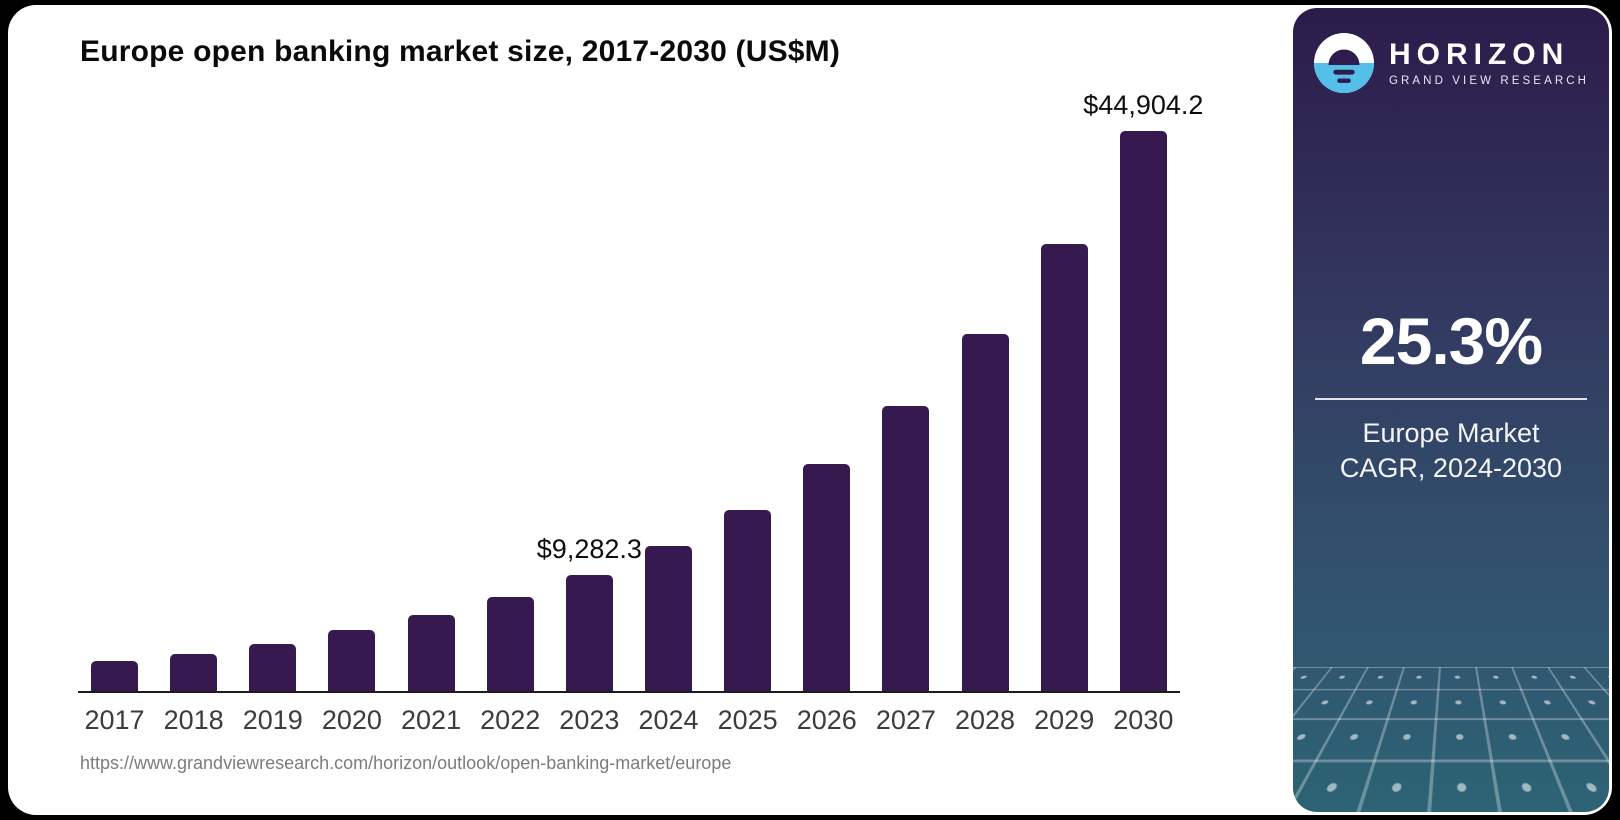 Image resolution: width=1620 pixels, height=820 pixels. Describe the element at coordinates (589, 434) in the screenshot. I see `bar-column-2023: $9,282.3 2023` at that location.